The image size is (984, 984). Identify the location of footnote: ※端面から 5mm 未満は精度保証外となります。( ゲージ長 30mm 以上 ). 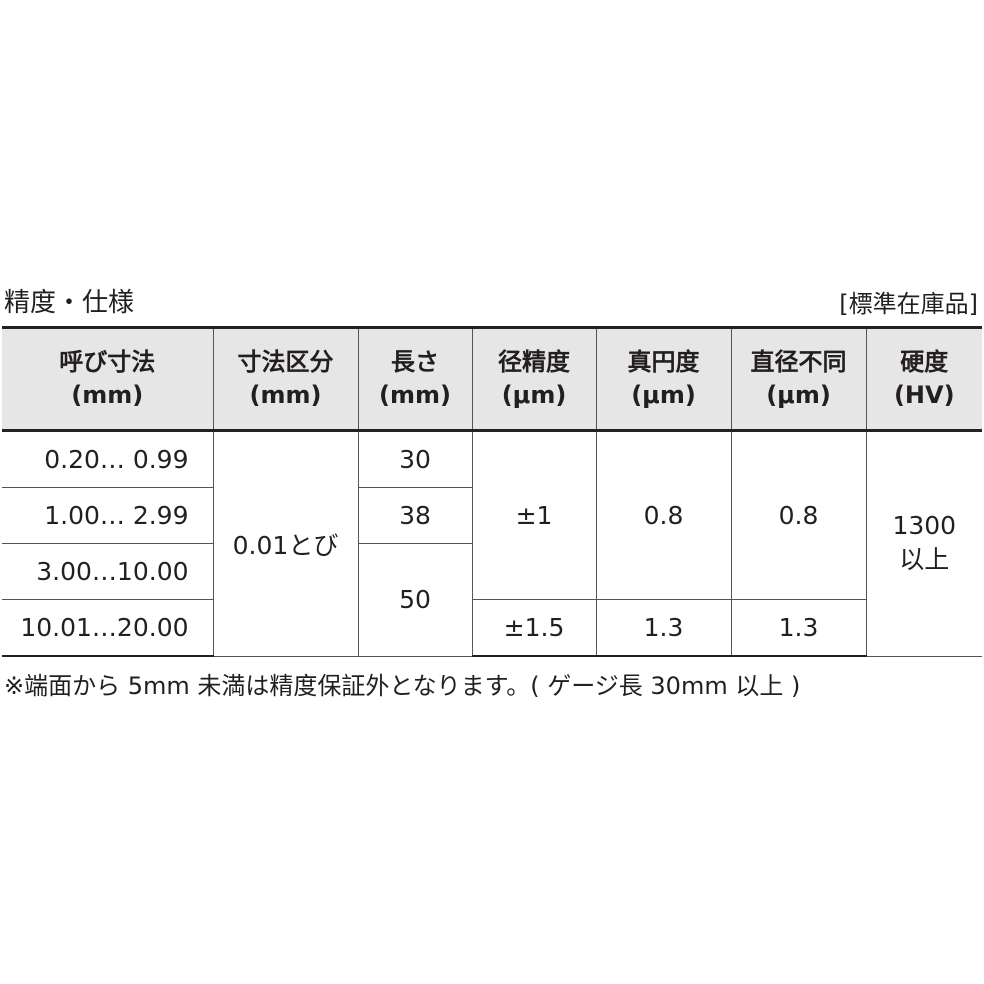
(402, 686).